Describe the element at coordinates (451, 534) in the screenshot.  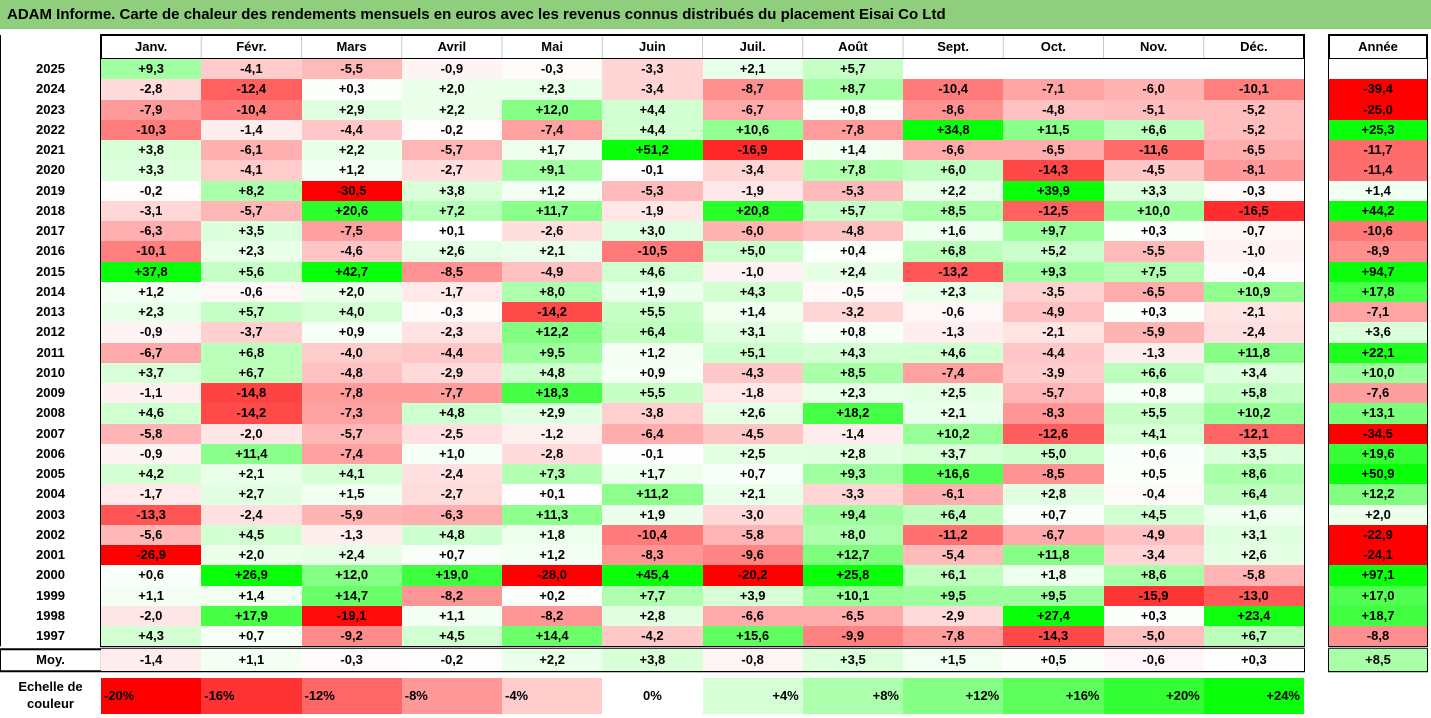
I see `heatmap-cell: +4,8` at that location.